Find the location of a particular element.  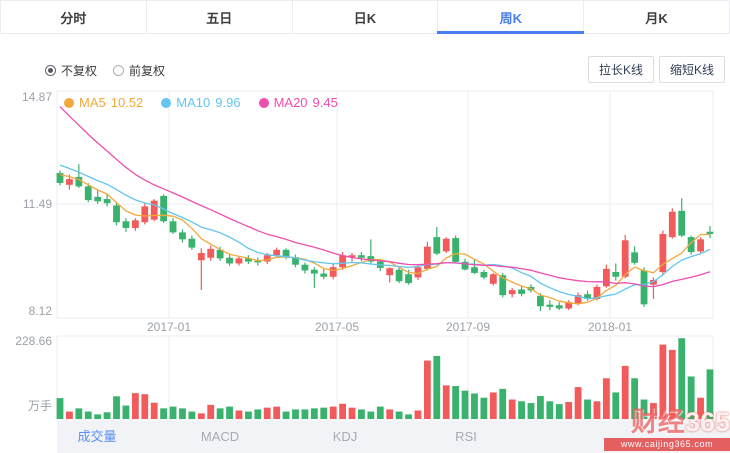

radio-selected-icon is located at coordinates (50, 70).